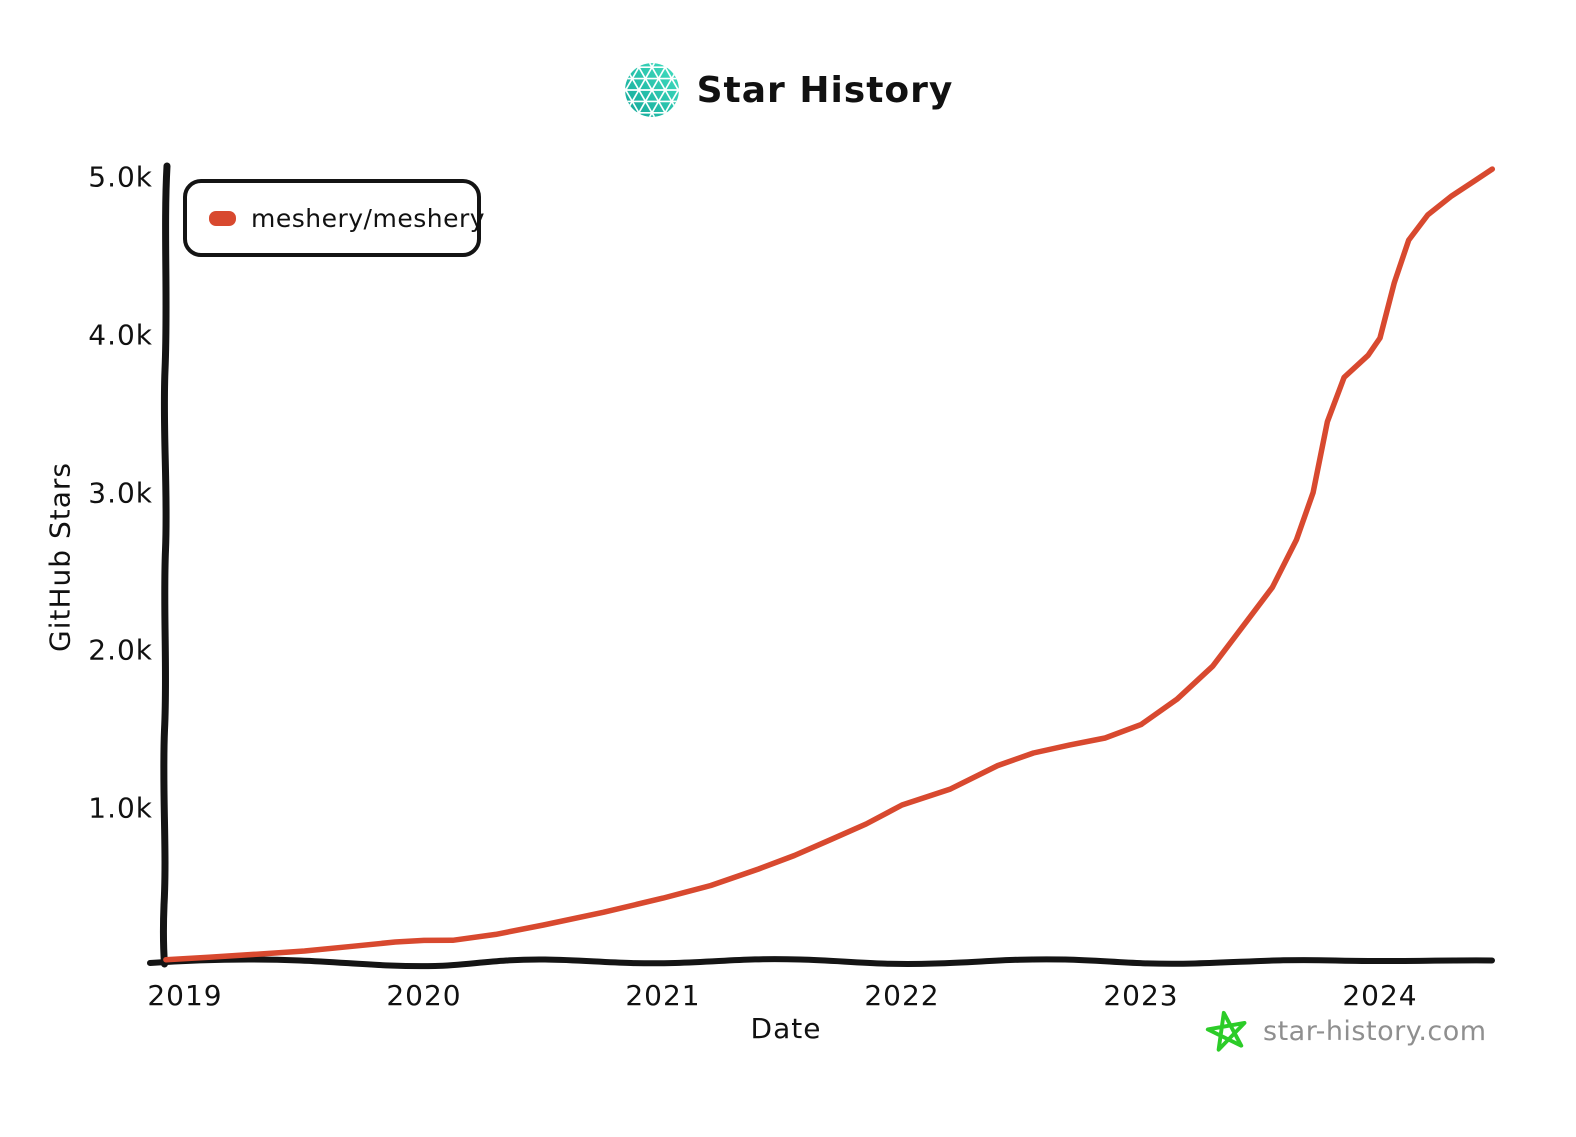  Describe the element at coordinates (652, 90) in the screenshot. I see `star-history-logo-icon` at that location.